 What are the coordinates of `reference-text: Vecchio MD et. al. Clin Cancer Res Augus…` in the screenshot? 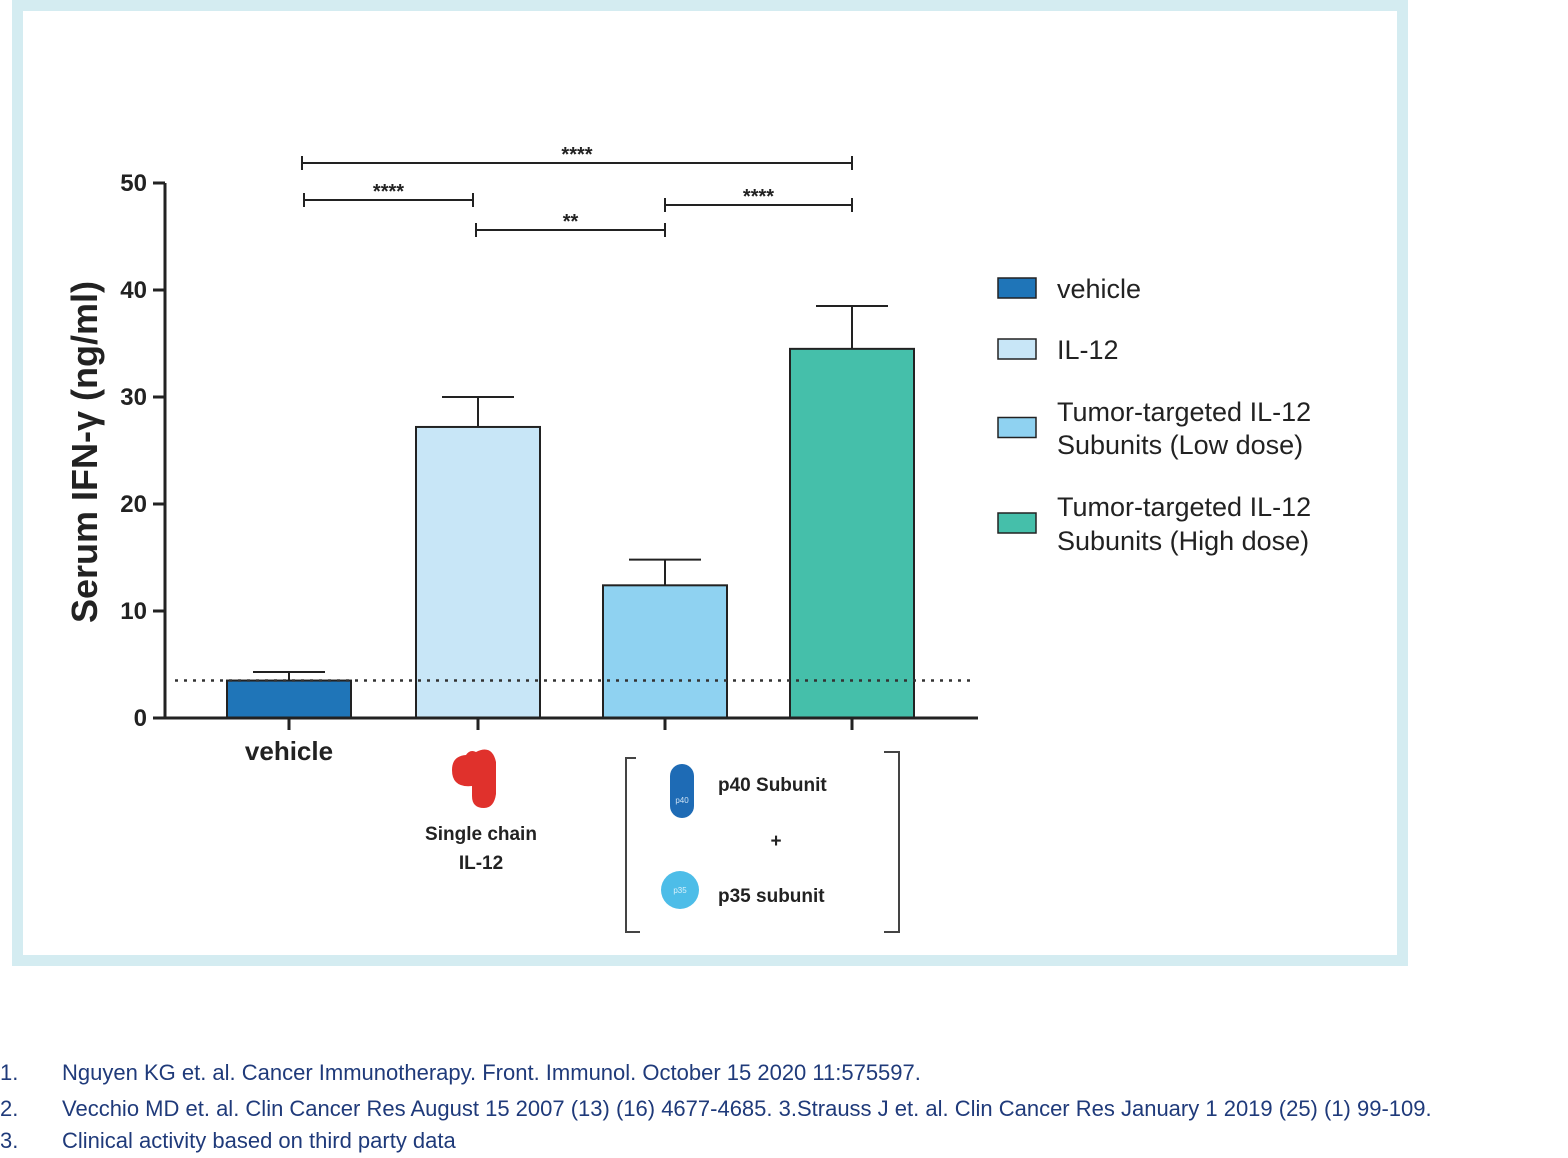 It's located at (747, 1108).